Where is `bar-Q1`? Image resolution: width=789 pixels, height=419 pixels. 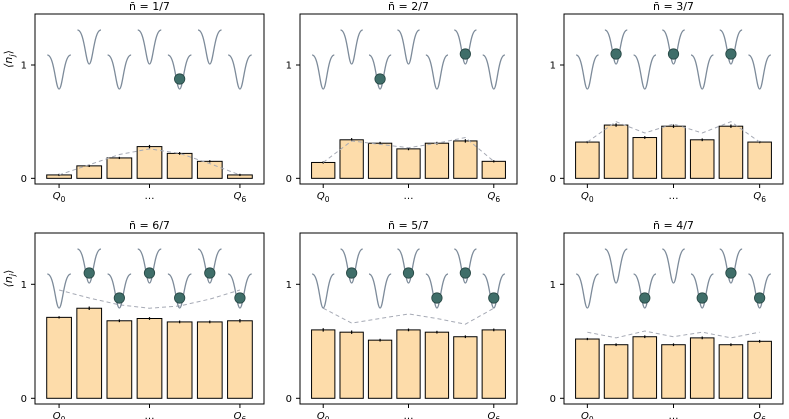
bar-Q1 is located at coordinates (351, 159).